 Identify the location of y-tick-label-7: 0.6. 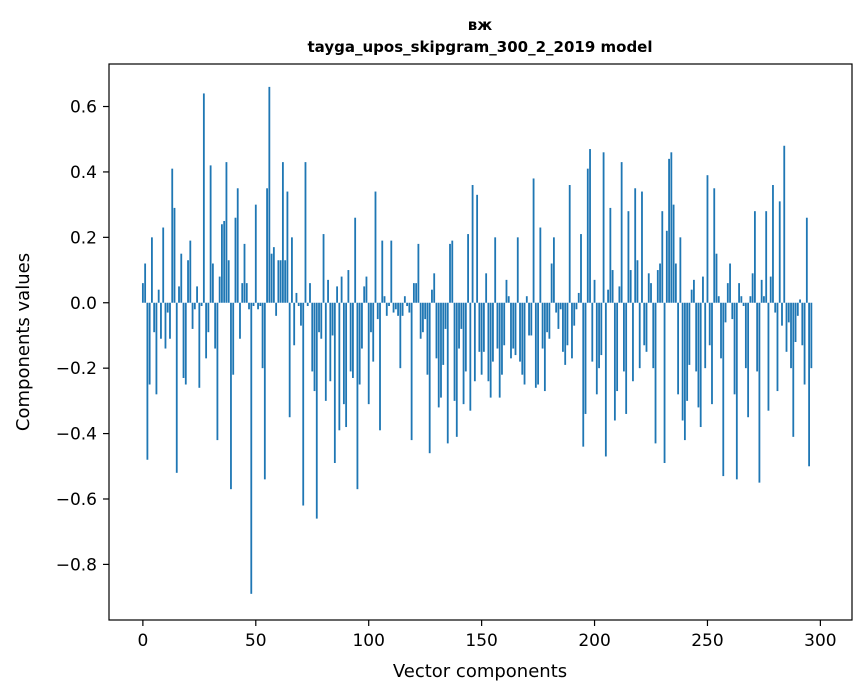
(83, 108).